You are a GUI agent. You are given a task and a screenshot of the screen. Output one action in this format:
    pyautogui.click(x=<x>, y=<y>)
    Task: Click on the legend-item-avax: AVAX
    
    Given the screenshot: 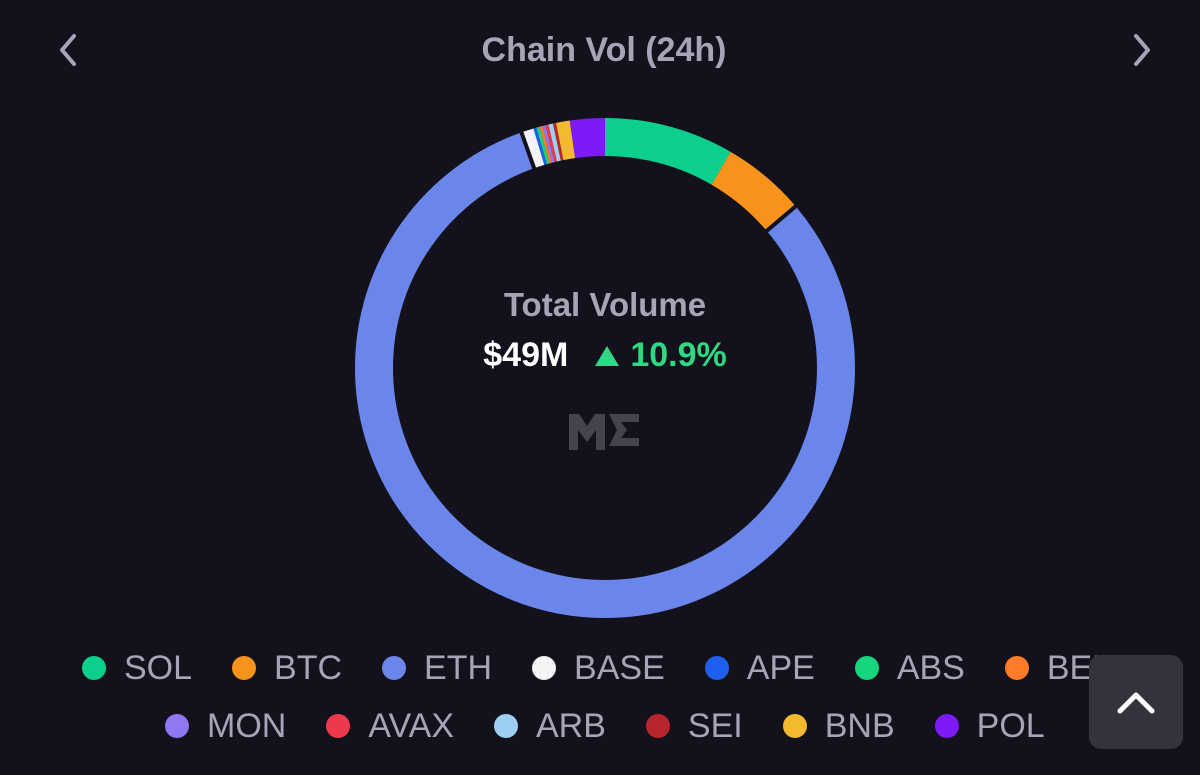 What is the action you would take?
    pyautogui.click(x=390, y=726)
    